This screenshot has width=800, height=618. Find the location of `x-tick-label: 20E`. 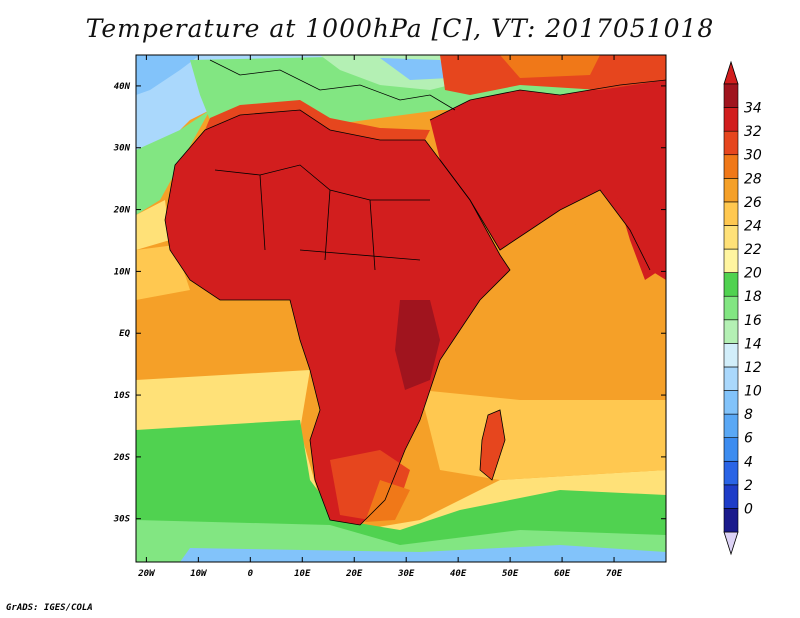

x-tick-label: 20E is located at coordinates (354, 574).